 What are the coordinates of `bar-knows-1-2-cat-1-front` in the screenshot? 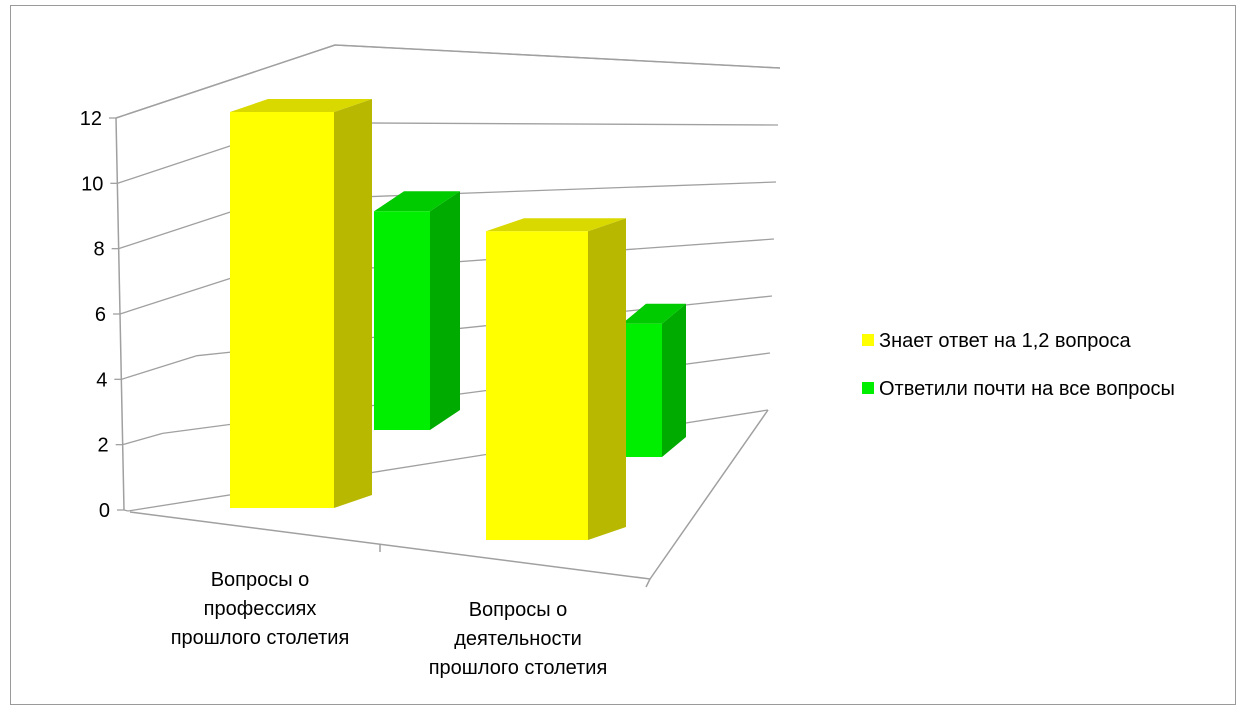 It's located at (282, 310).